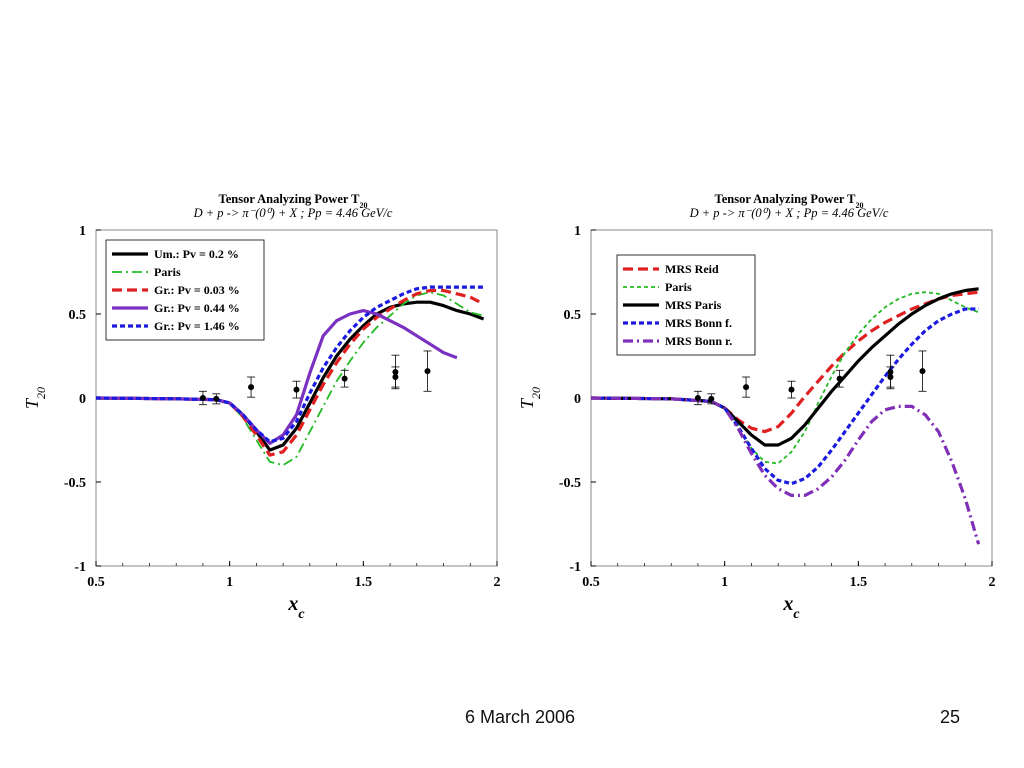  Describe the element at coordinates (950, 717) in the screenshot. I see `slide-page-number: 25` at that location.